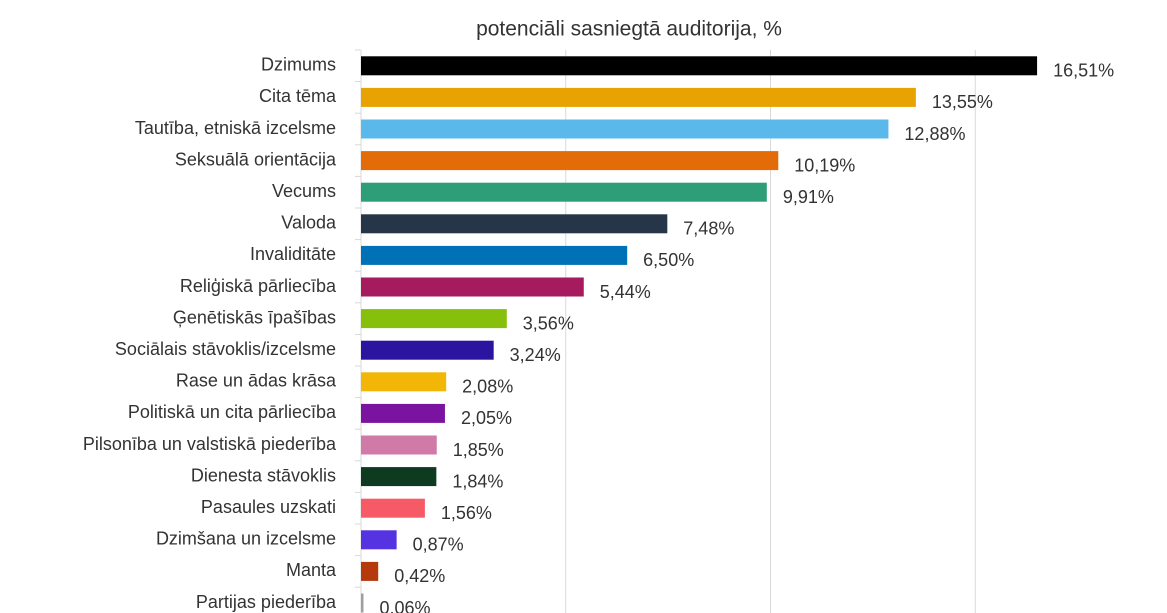 Image resolution: width=1167 pixels, height=613 pixels. I want to click on value-label: 6,50%, so click(668, 260).